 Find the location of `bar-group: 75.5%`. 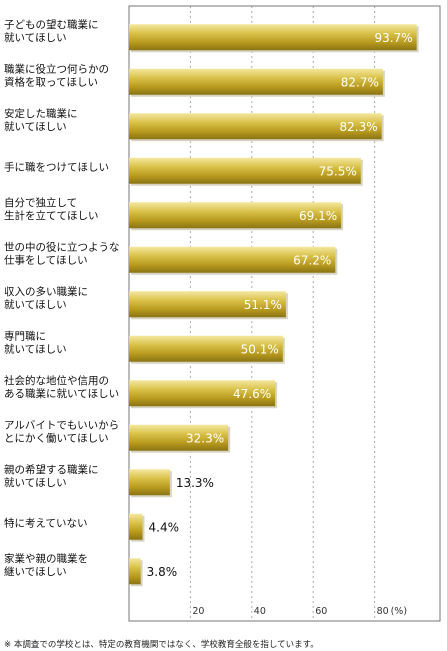

bar-group: 75.5% is located at coordinates (246, 171).